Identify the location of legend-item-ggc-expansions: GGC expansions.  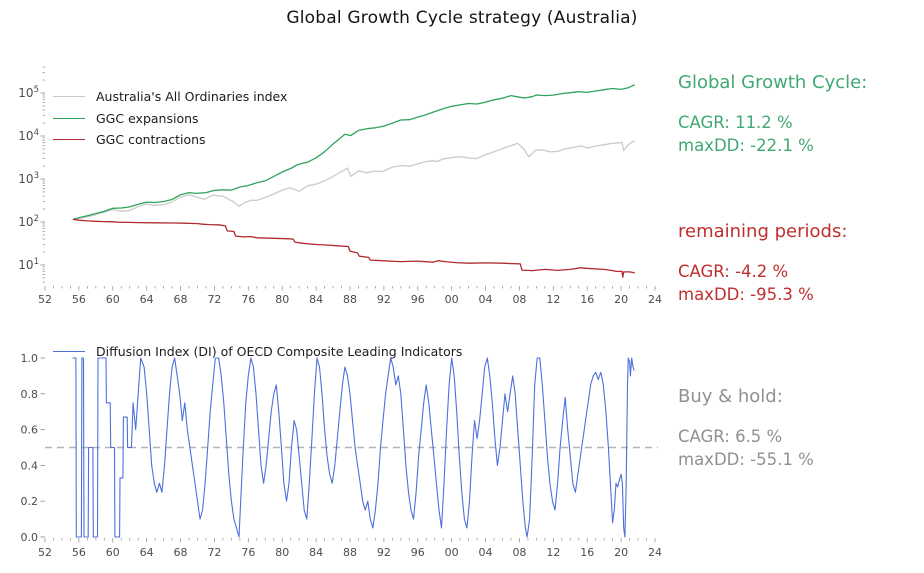
(170, 119).